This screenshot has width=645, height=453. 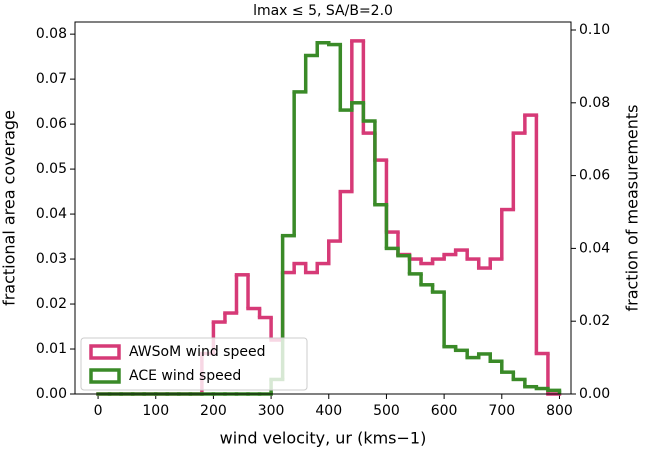 What do you see at coordinates (386, 411) in the screenshot?
I see `x-tick-label: 500` at bounding box center [386, 411].